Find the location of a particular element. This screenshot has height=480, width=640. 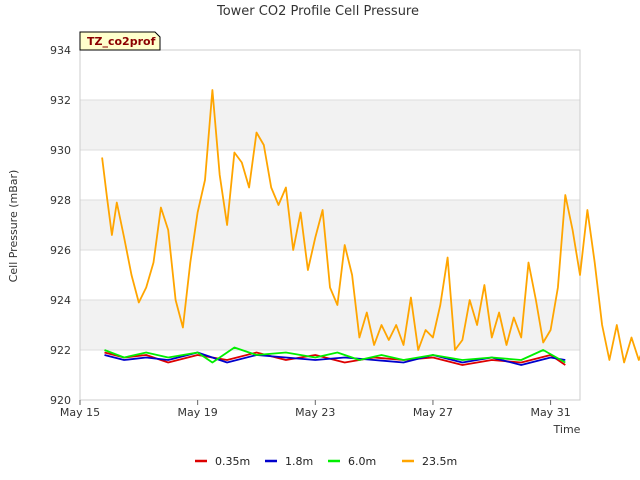

legend-label: 23.5m is located at coordinates (439, 461).